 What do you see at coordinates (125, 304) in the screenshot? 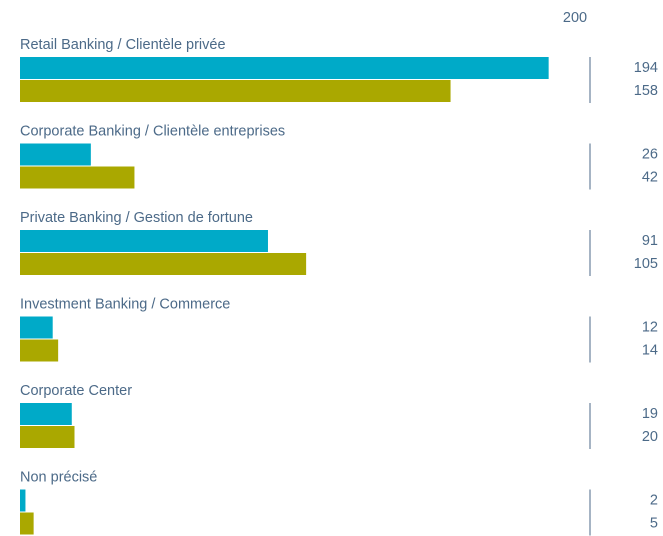
I see `category-label: Investment Banking / Commerce` at bounding box center [125, 304].